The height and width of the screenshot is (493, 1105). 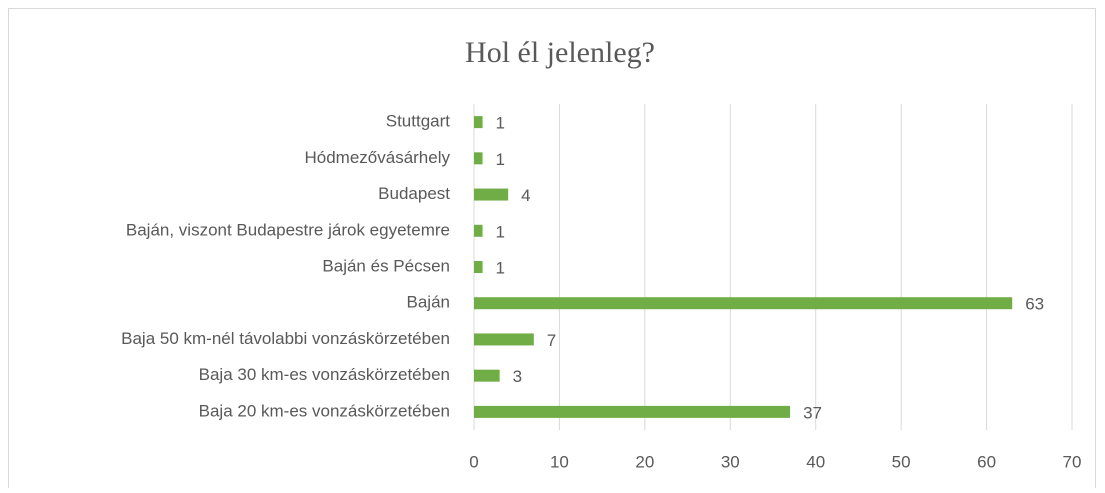 I want to click on x-tick-label: 10, so click(x=559, y=461).